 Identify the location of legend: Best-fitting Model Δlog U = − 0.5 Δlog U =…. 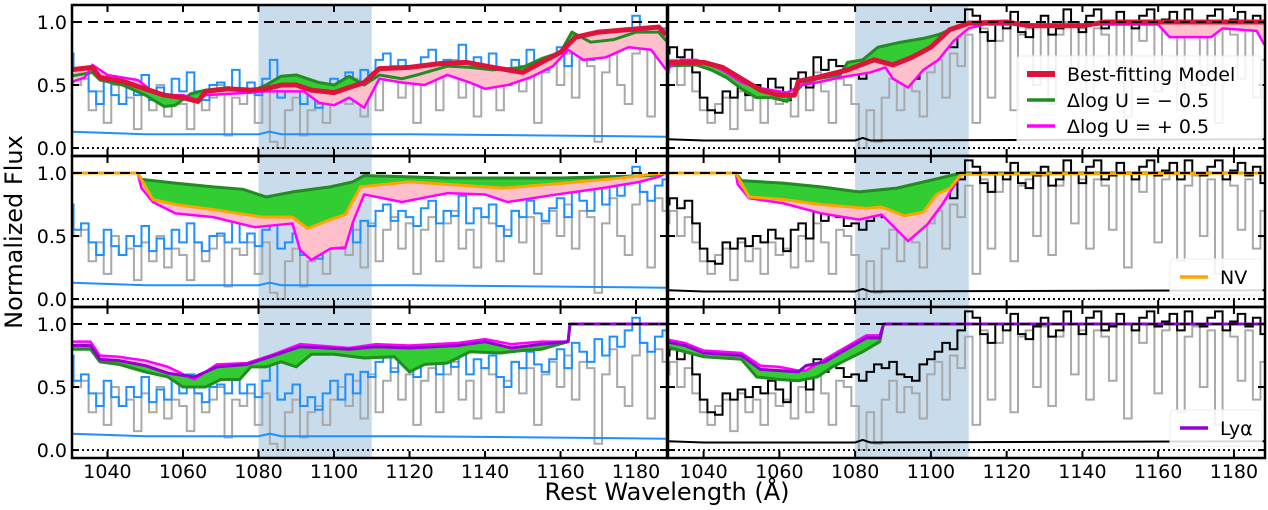
(1139, 100).